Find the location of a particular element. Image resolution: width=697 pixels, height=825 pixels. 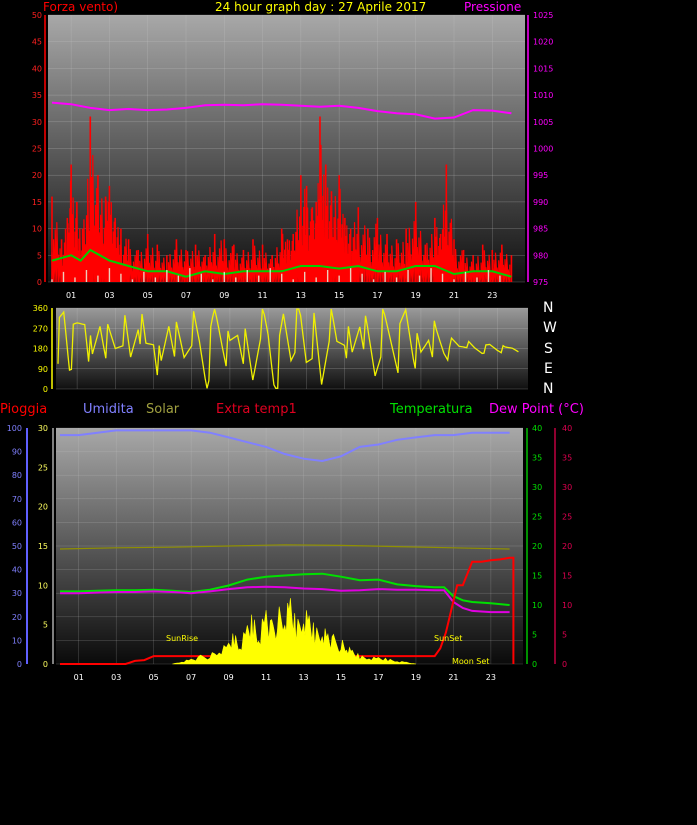

temperatura-line is located at coordinates (285, 589).